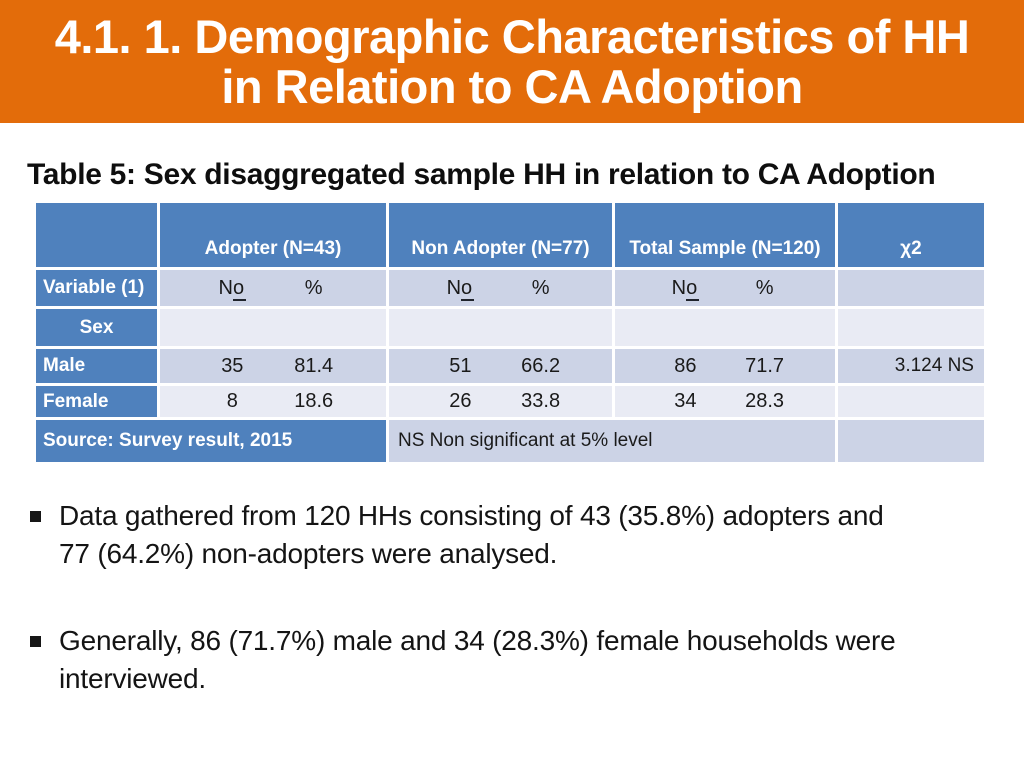  Describe the element at coordinates (685, 365) in the screenshot. I see `male-total-no: 86` at that location.